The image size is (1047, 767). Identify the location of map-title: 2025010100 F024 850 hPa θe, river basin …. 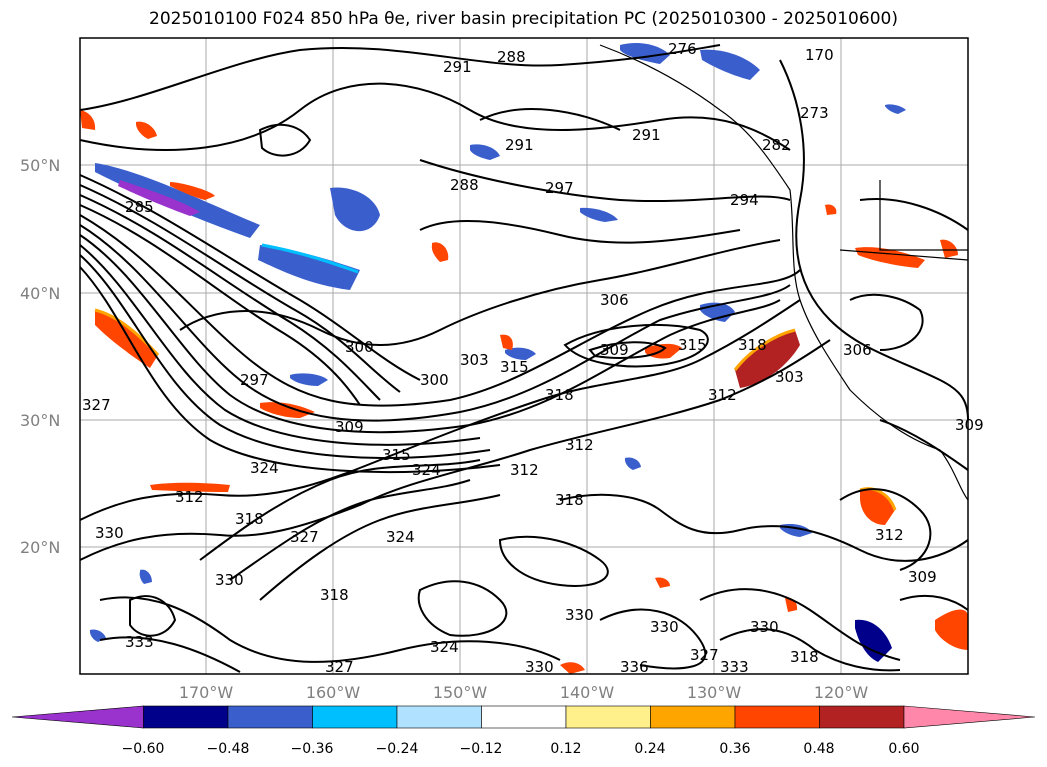
(523, 19).